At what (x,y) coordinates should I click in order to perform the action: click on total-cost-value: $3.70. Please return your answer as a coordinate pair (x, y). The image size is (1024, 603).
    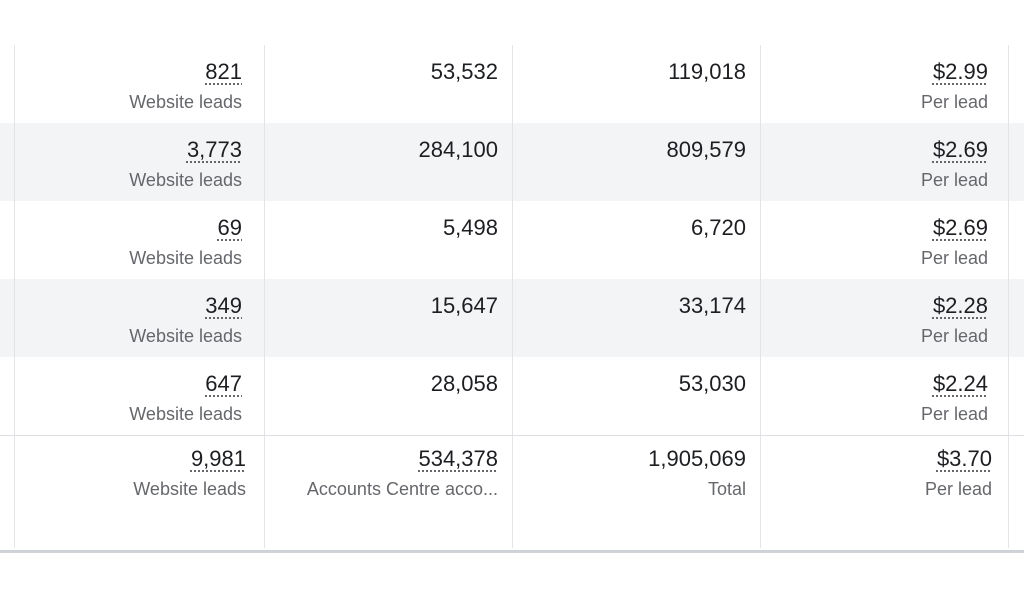
    Looking at the image, I should click on (964, 458).